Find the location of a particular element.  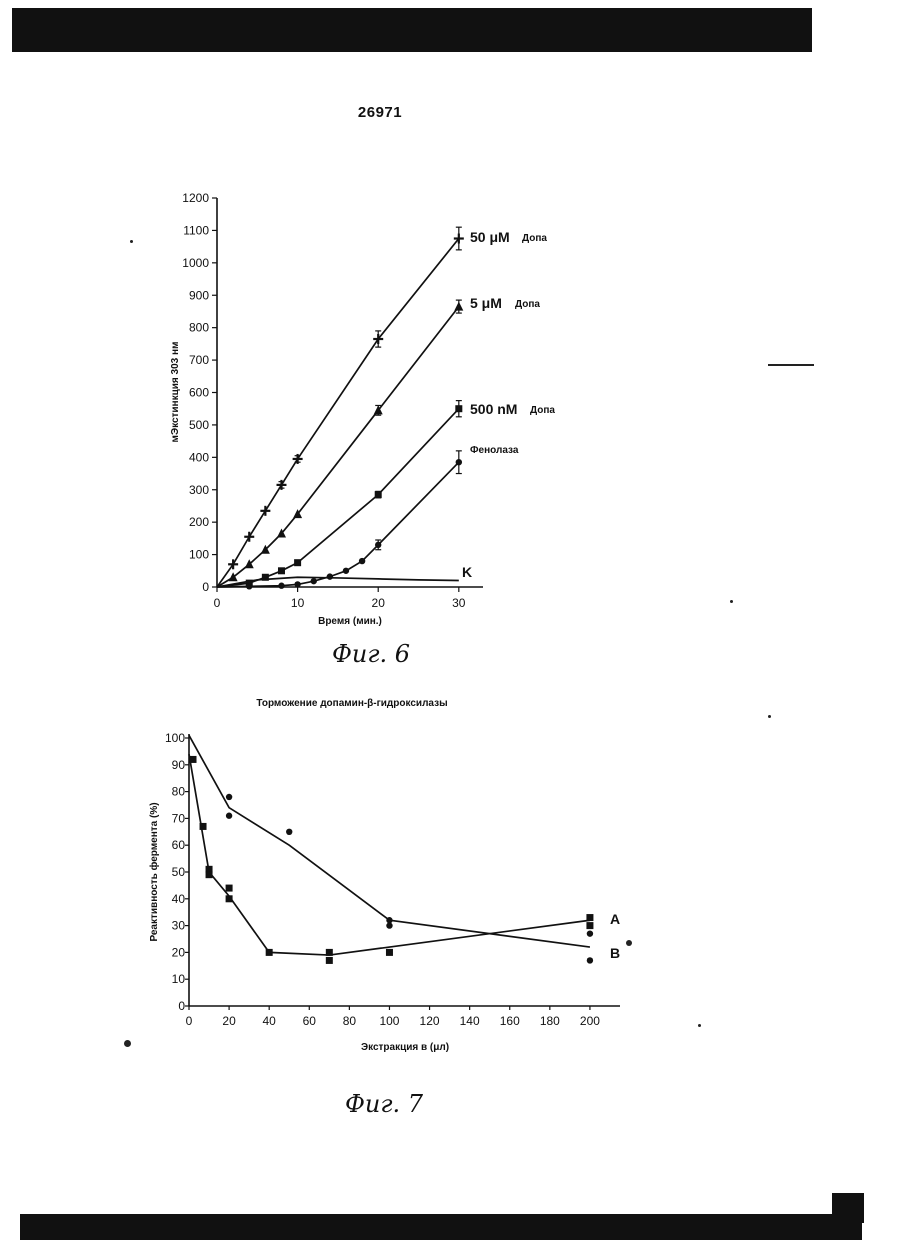

series-label: 5 μM is located at coordinates (486, 303).